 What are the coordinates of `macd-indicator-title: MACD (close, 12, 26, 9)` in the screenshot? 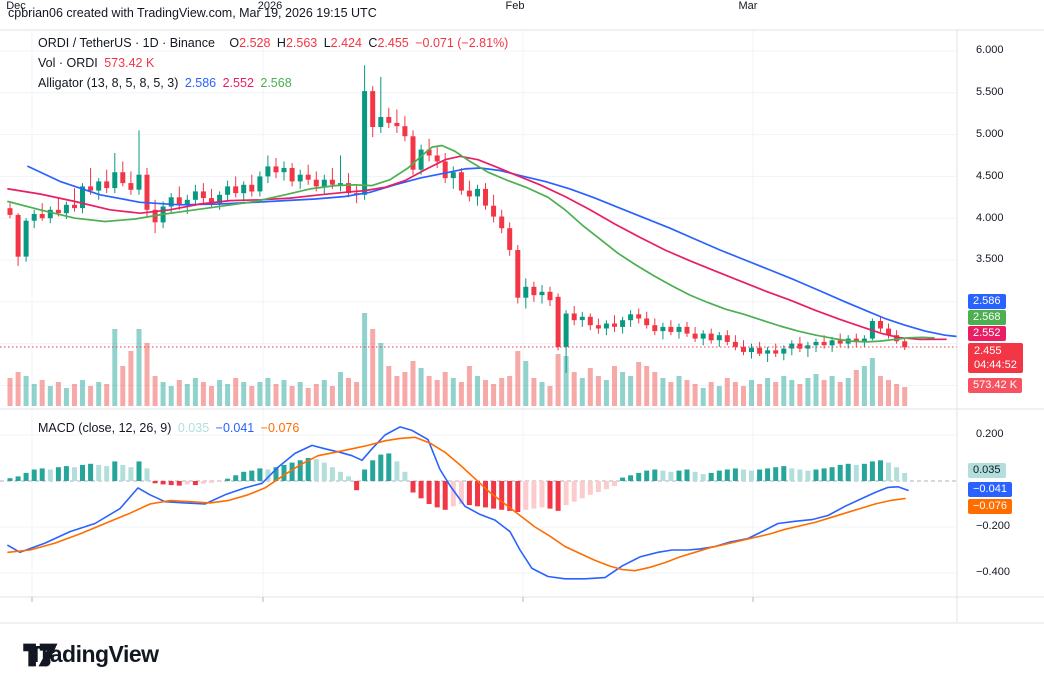 It's located at (105, 428).